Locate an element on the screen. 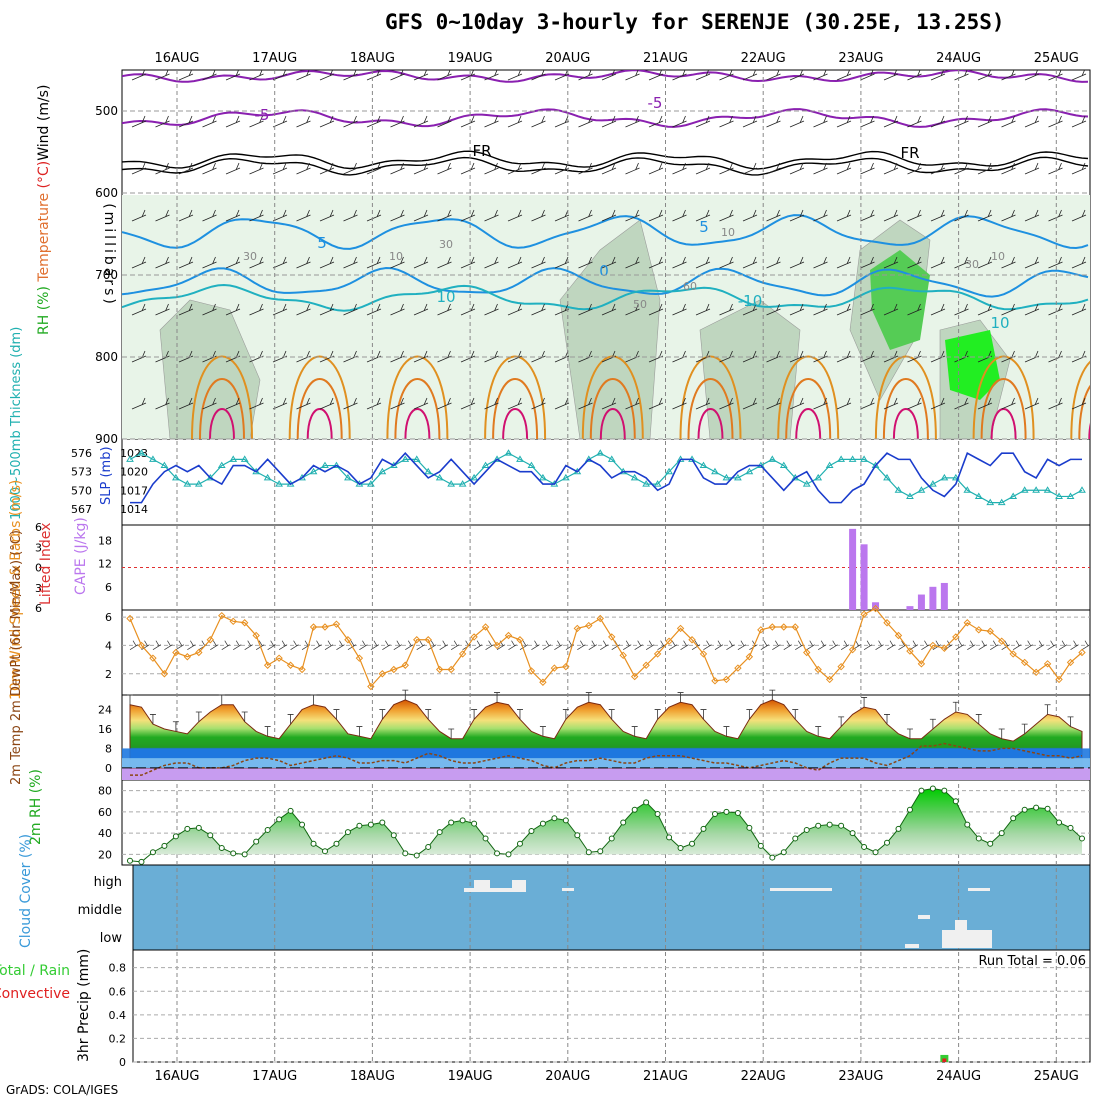  date-label-top: 18AUG is located at coordinates (372, 58).